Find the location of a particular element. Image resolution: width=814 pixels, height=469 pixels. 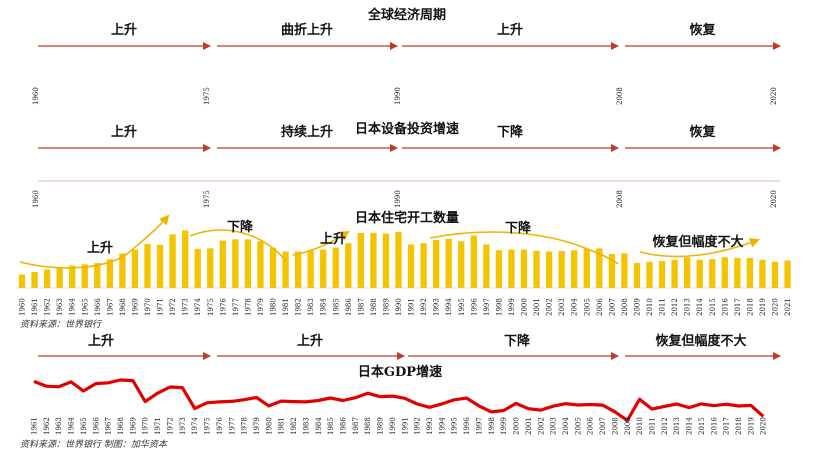

timeline-0-year-2: 1990 is located at coordinates (398, 96).